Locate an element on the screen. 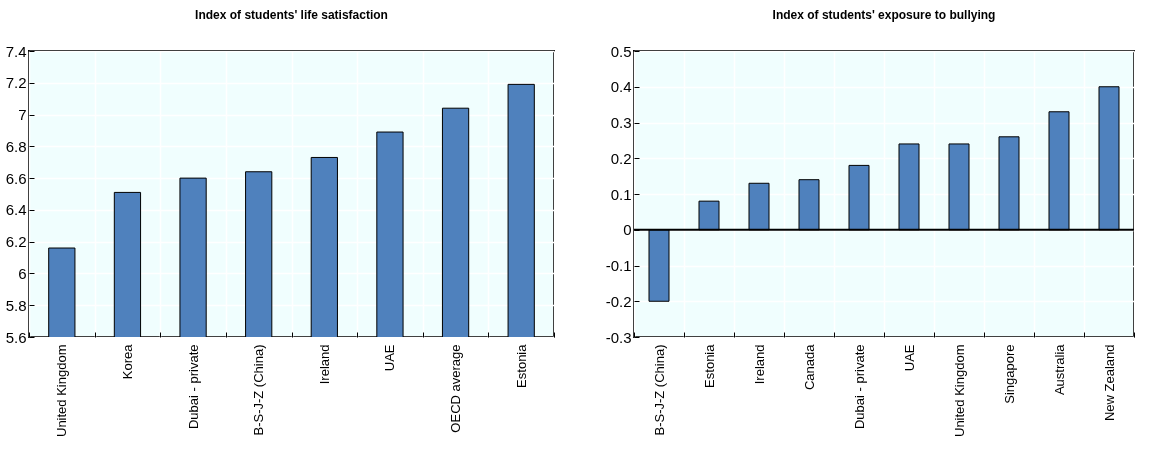 This screenshot has height=463, width=1174. y-tick-label: 0.5 is located at coordinates (621, 51).